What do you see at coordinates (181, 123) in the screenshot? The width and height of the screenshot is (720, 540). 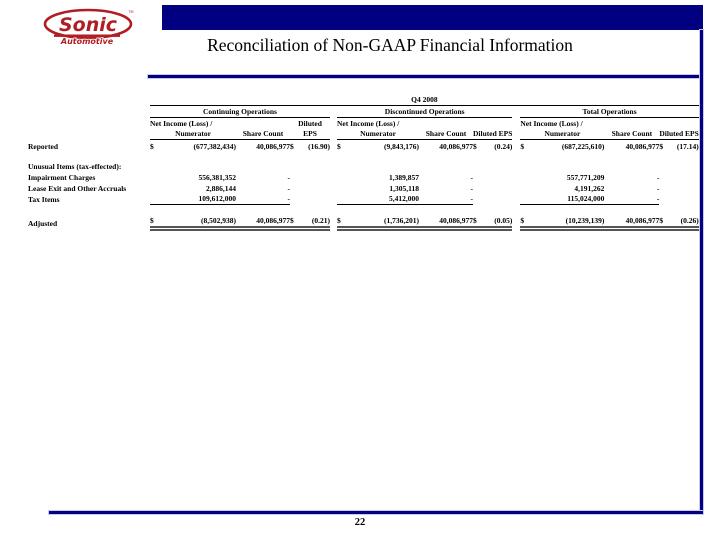 I see `co-net-income-header: Net Income (Loss) /` at bounding box center [181, 123].